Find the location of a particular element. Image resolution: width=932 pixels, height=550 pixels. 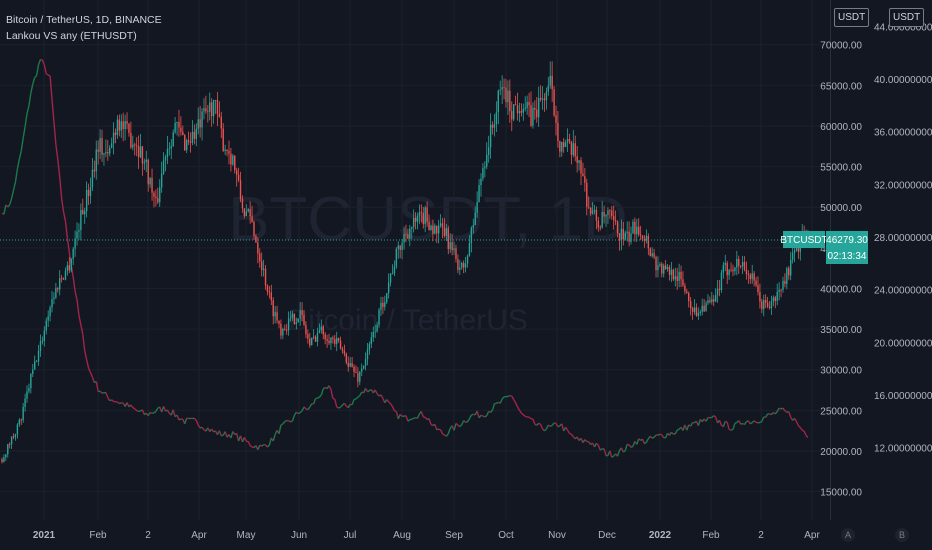

time-tick-label: Feb is located at coordinates (98, 535).